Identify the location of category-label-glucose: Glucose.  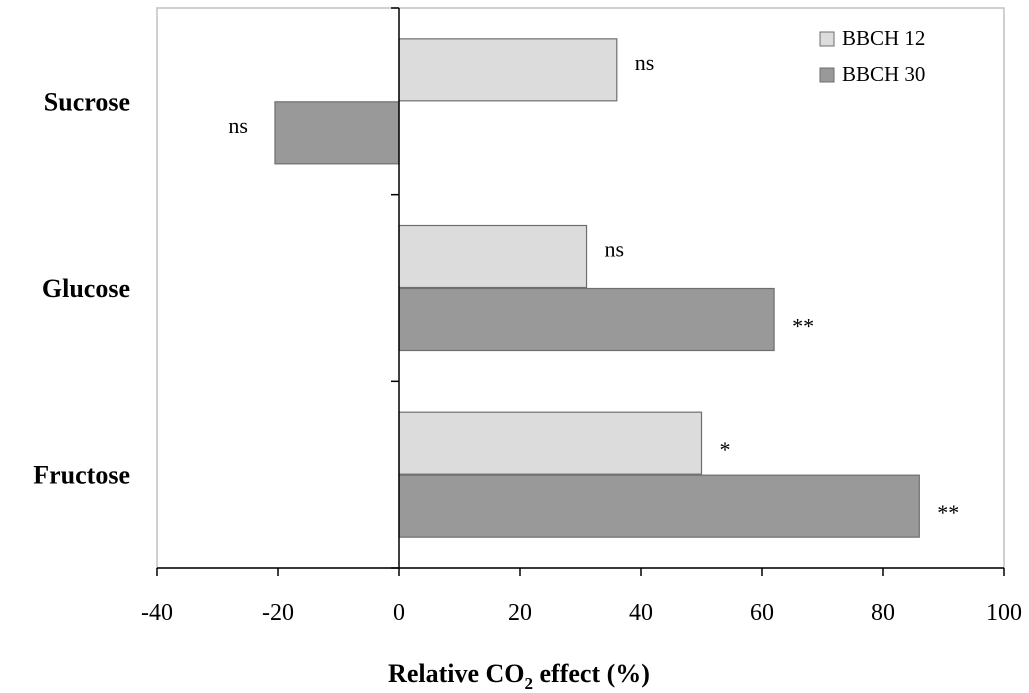
(86, 288).